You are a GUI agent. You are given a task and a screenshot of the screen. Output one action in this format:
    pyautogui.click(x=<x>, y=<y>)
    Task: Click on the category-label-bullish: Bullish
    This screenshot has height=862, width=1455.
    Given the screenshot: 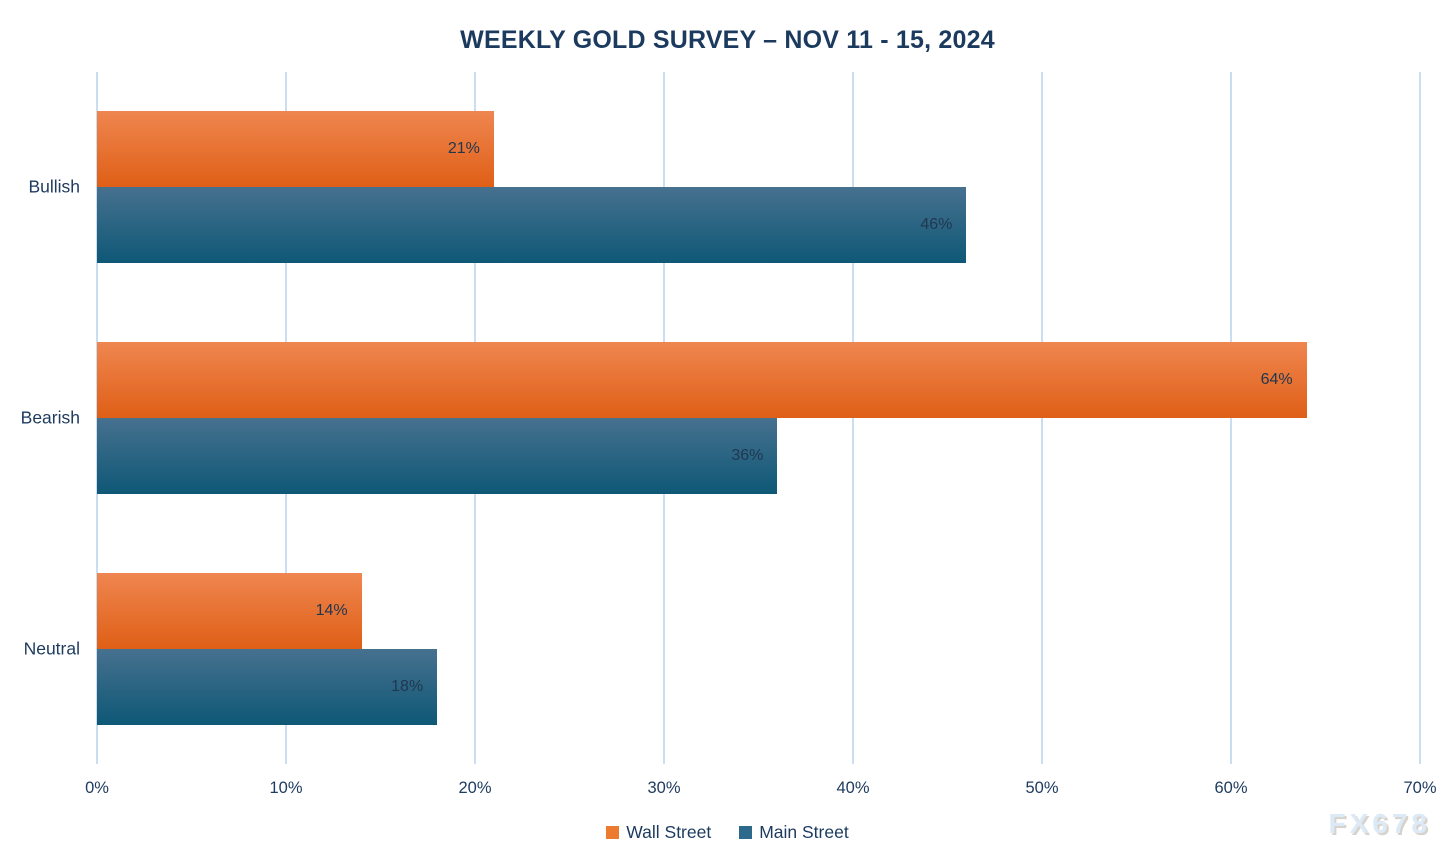 What is the action you would take?
    pyautogui.click(x=54, y=186)
    